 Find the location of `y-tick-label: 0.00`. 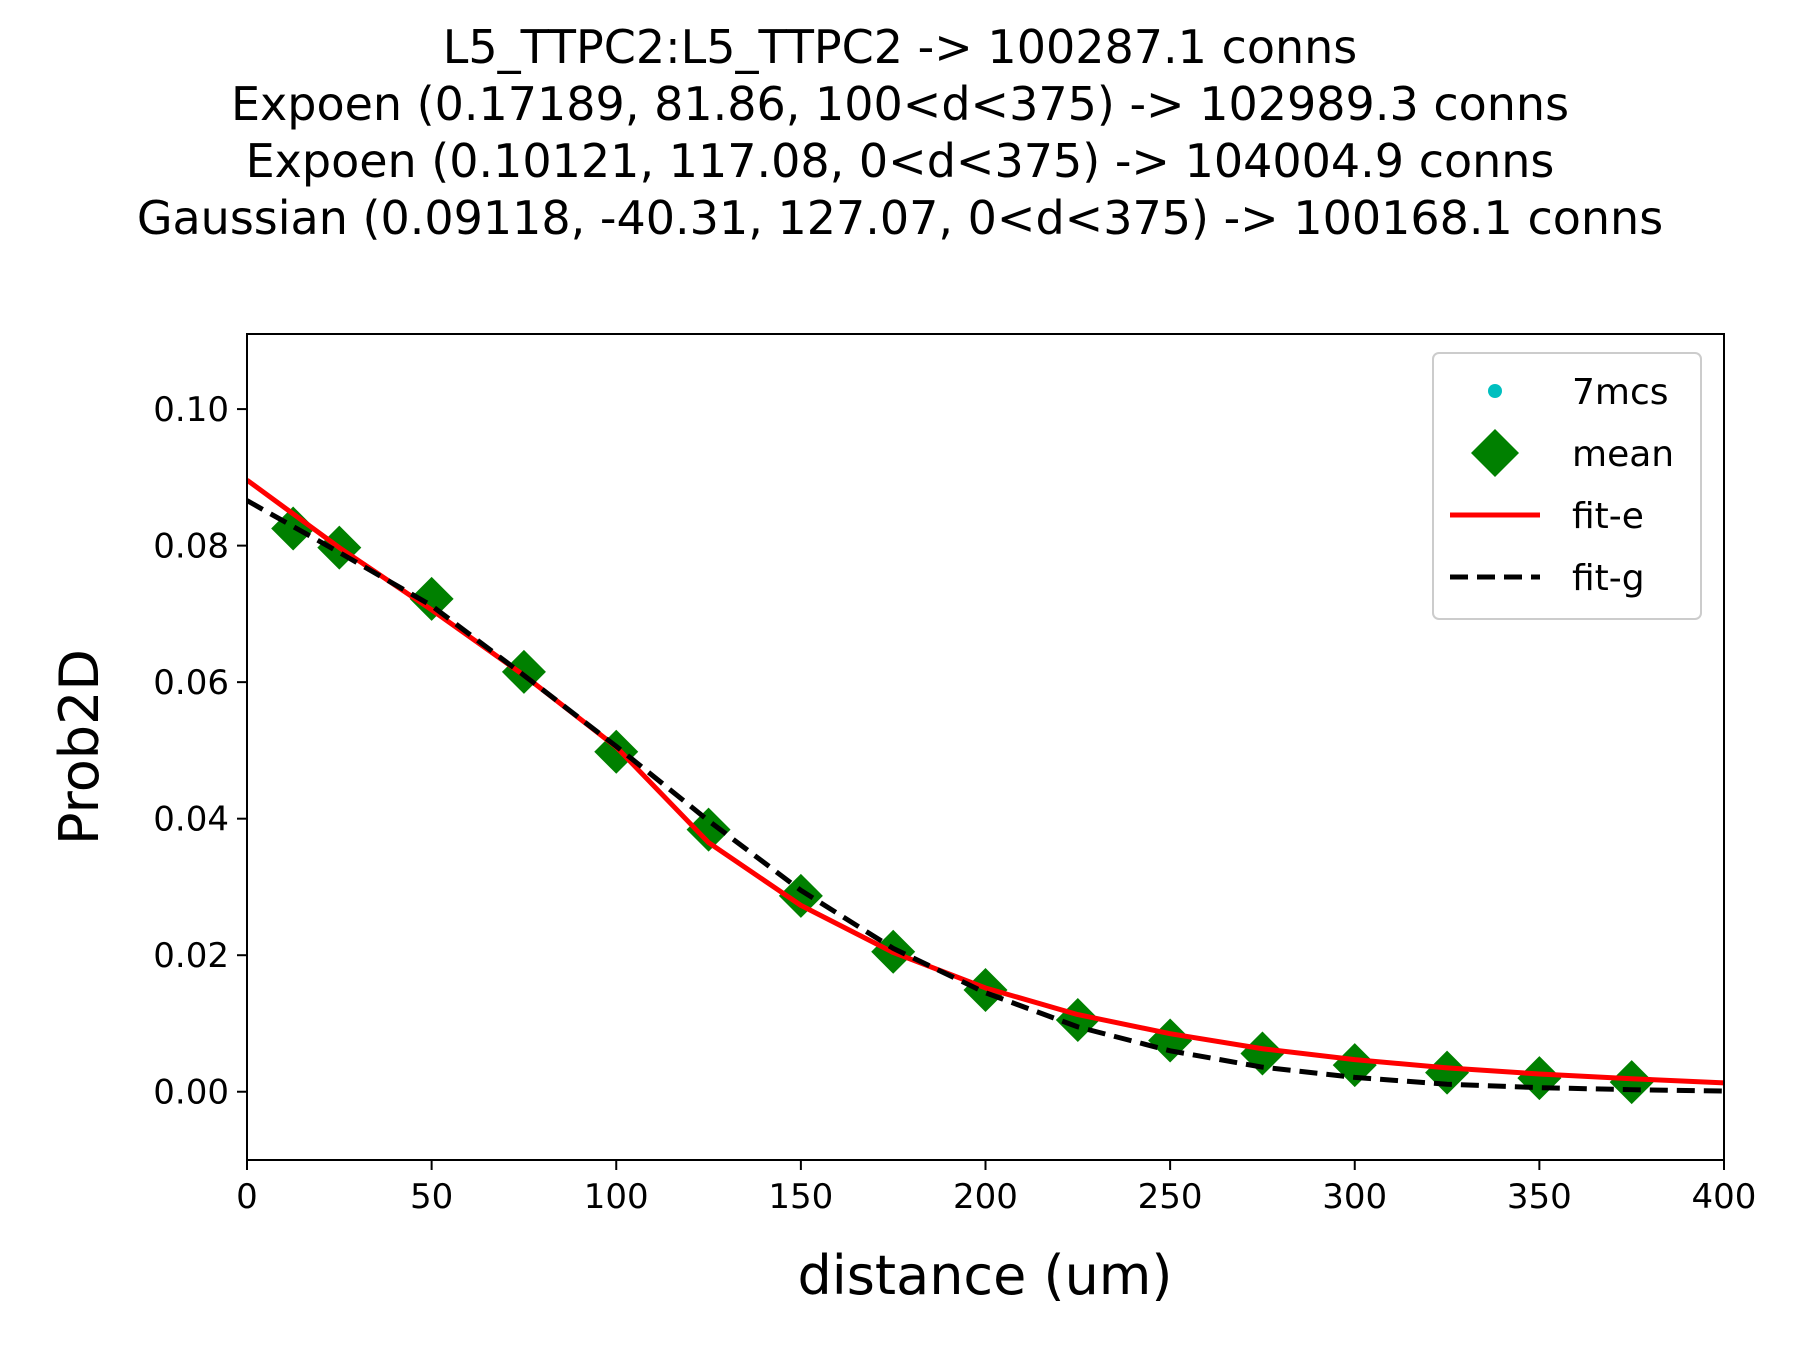

y-tick-label: 0.00 is located at coordinates (191, 1093).